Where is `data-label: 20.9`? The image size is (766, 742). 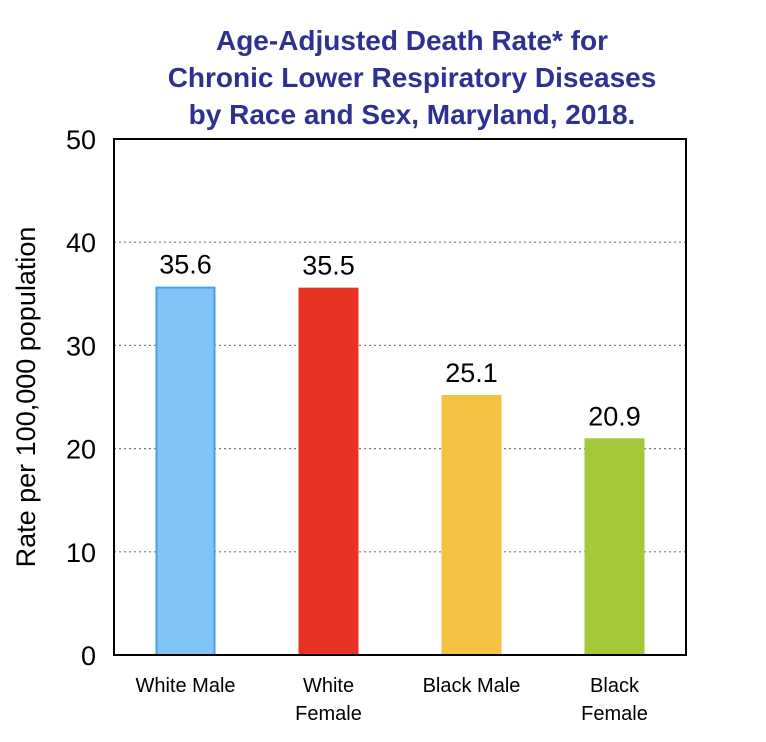 data-label: 20.9 is located at coordinates (614, 416).